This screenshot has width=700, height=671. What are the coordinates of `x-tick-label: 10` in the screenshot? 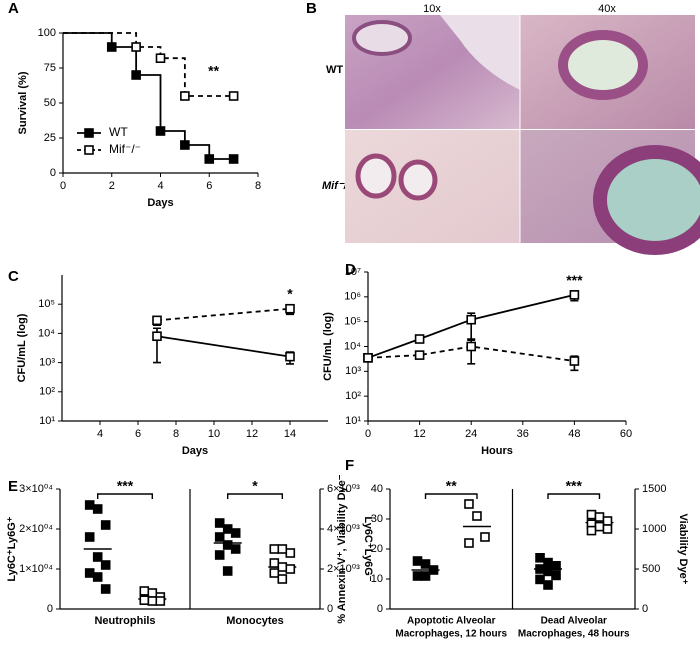 It's located at (214, 434).